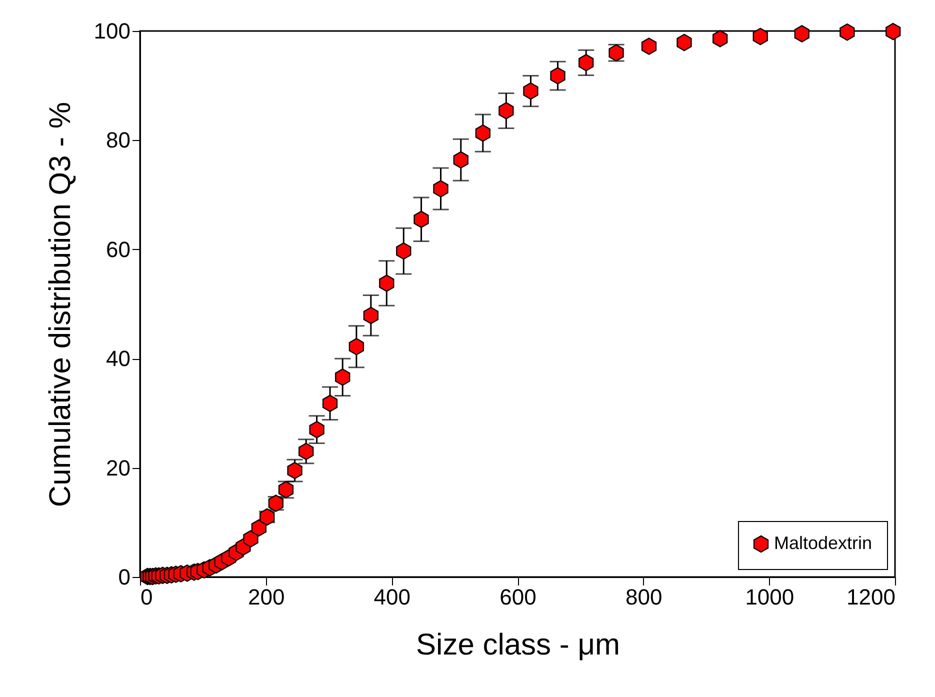 The image size is (935, 697). I want to click on x-tick-label: 1200, so click(871, 597).